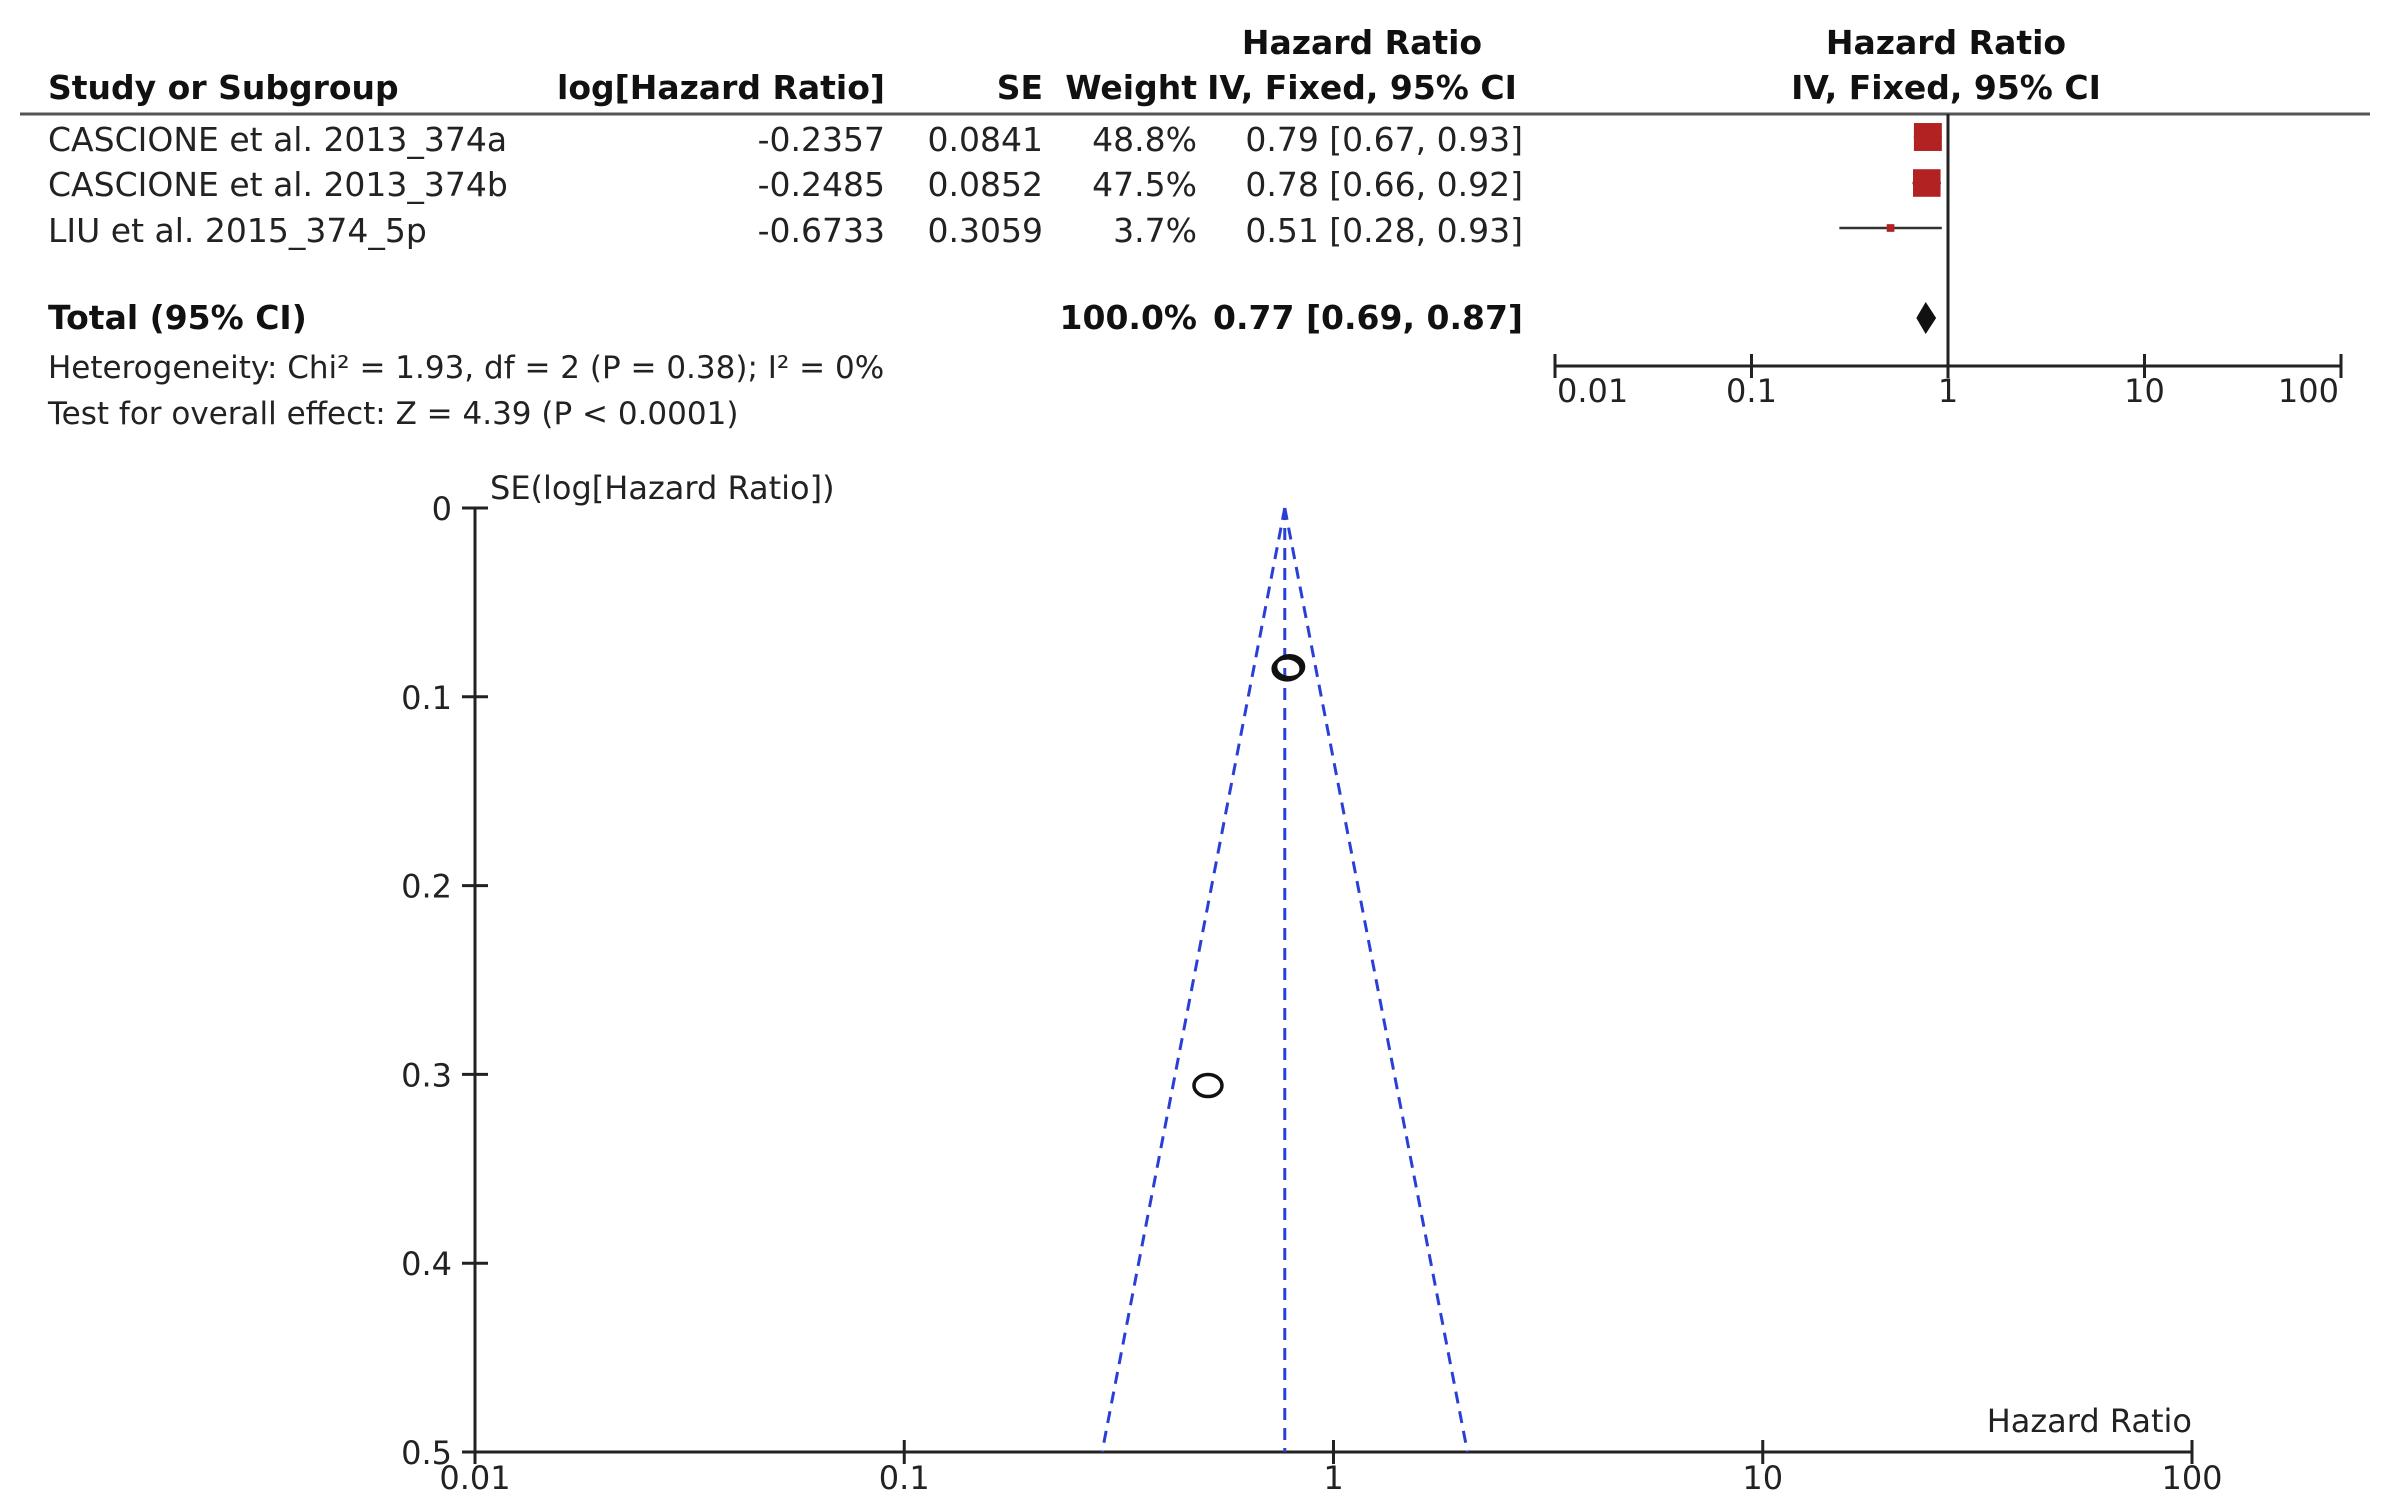  Describe the element at coordinates (223, 87) in the screenshot. I see `header-study: Study or Subgroup` at that location.